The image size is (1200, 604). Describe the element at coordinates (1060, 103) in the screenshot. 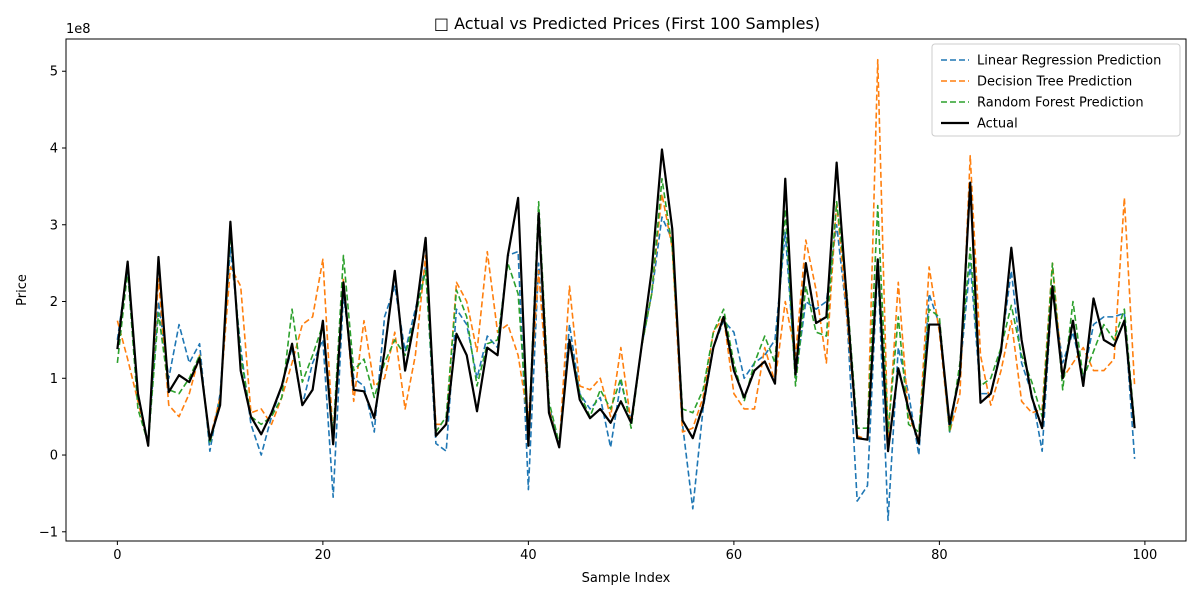

I see `legend-label: Random Forest Prediction` at that location.